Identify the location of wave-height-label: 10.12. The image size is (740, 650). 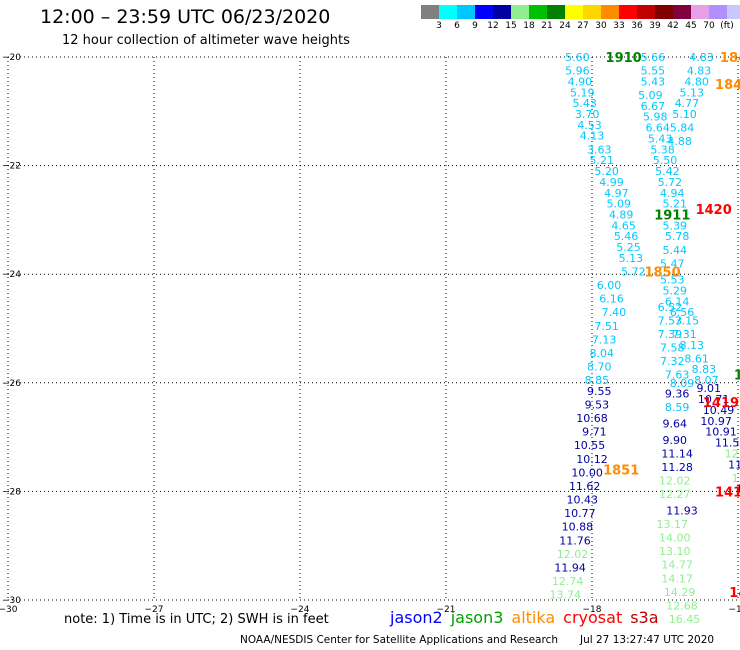
(592, 459).